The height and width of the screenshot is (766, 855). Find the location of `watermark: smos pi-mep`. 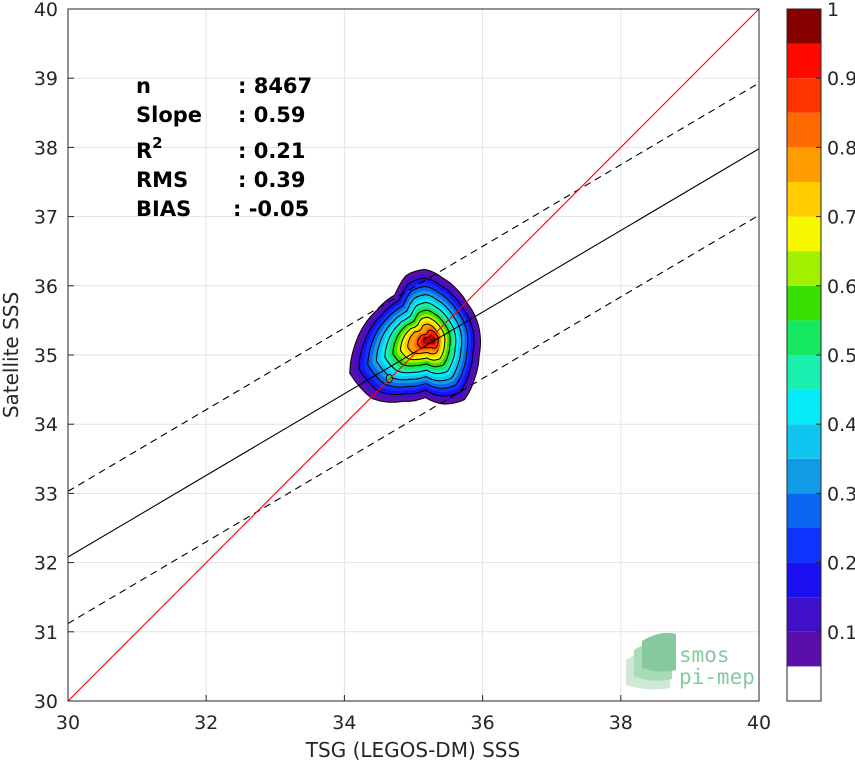

watermark: smos pi-mep is located at coordinates (690, 661).